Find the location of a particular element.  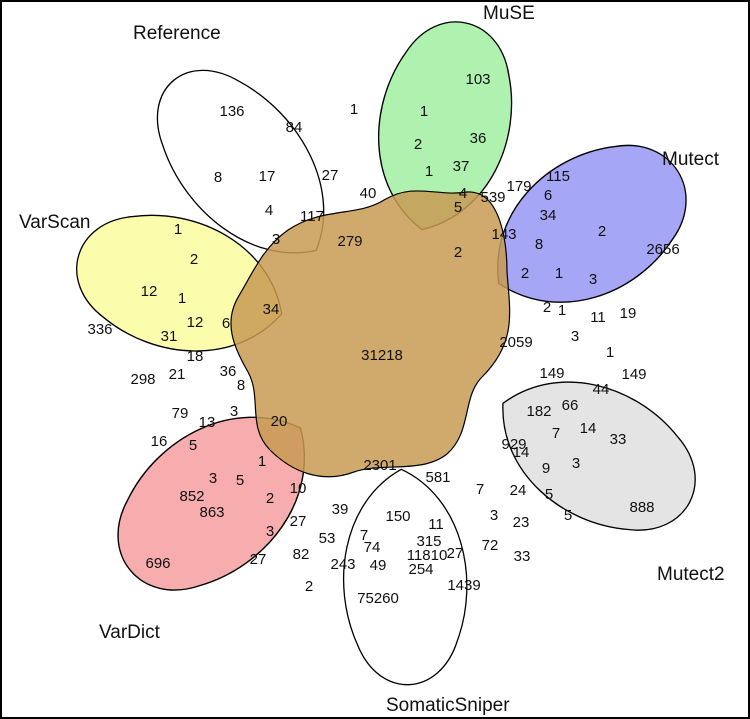

set-label-mutect2: Mutect2 is located at coordinates (691, 574).